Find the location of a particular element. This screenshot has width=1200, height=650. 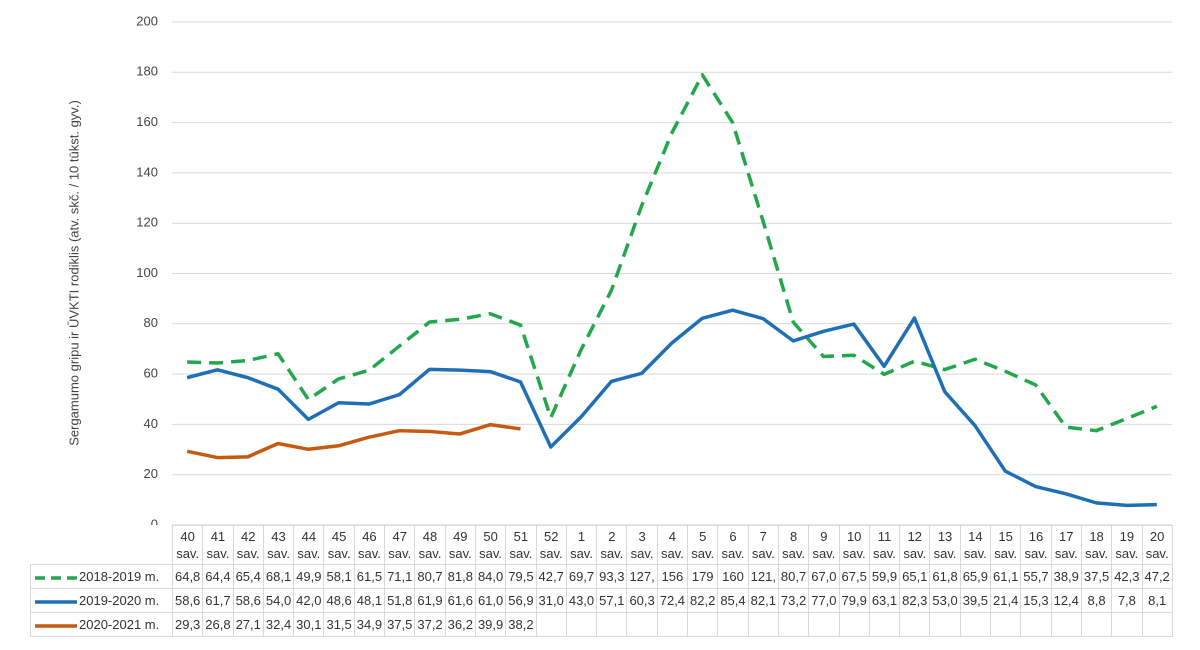

x-tick-label: 20 sav. is located at coordinates (1157, 545).